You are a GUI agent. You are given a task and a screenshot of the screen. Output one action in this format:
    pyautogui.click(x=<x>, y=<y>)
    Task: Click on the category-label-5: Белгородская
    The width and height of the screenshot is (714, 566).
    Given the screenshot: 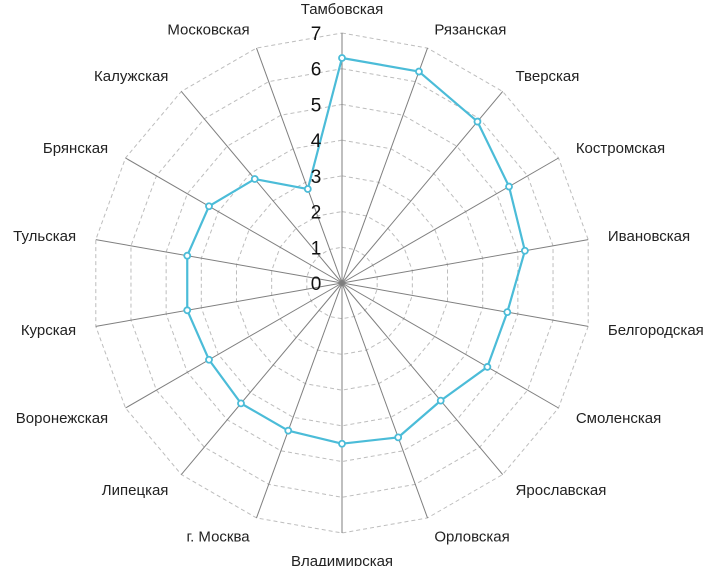 What is the action you would take?
    pyautogui.click(x=656, y=330)
    